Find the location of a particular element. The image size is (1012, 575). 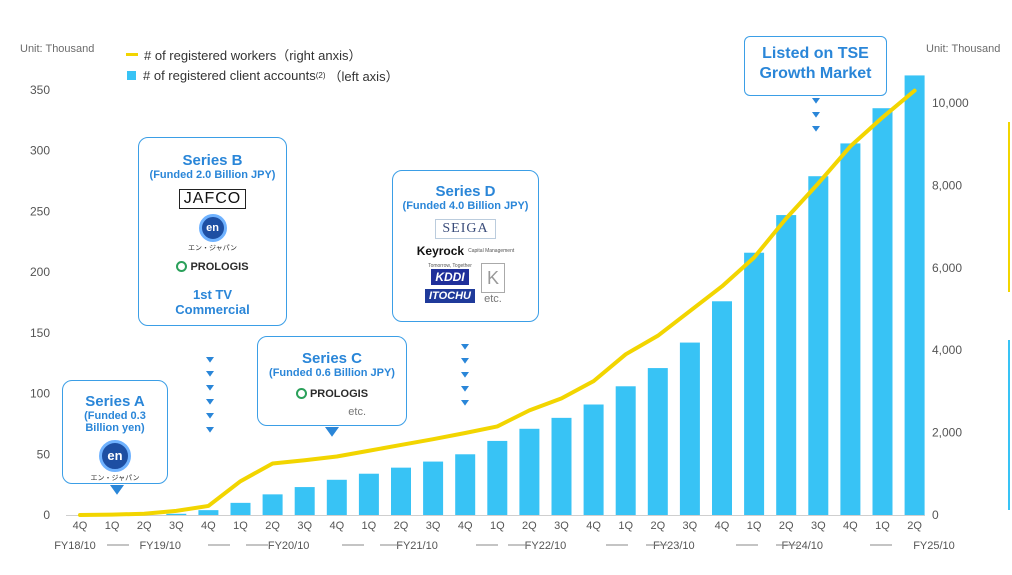

legend-clients-footnote: (2) is located at coordinates (320, 75).